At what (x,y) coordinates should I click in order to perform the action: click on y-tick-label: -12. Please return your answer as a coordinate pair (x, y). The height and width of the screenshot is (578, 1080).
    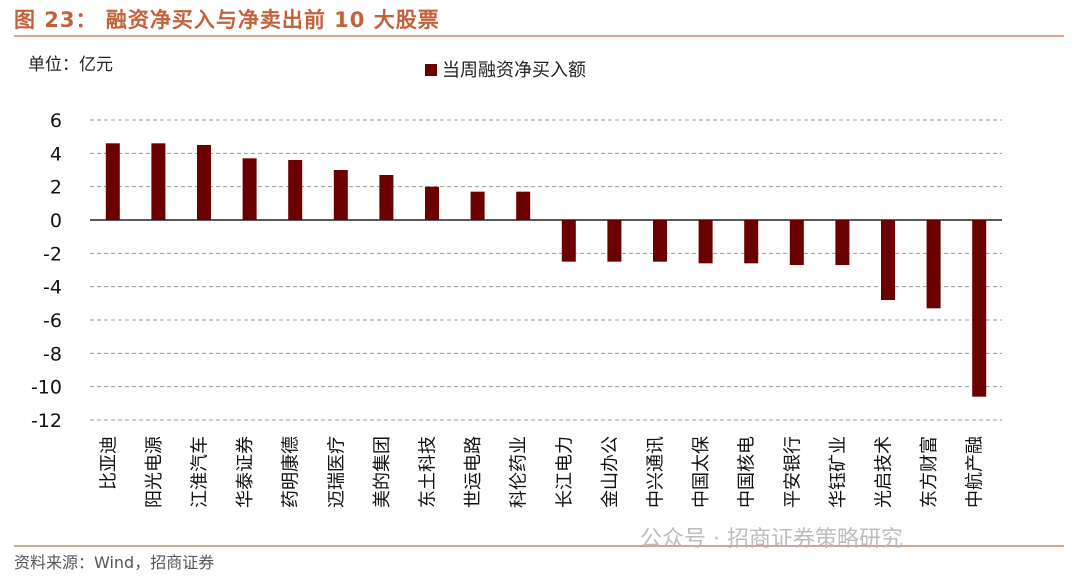
    Looking at the image, I should click on (46, 421).